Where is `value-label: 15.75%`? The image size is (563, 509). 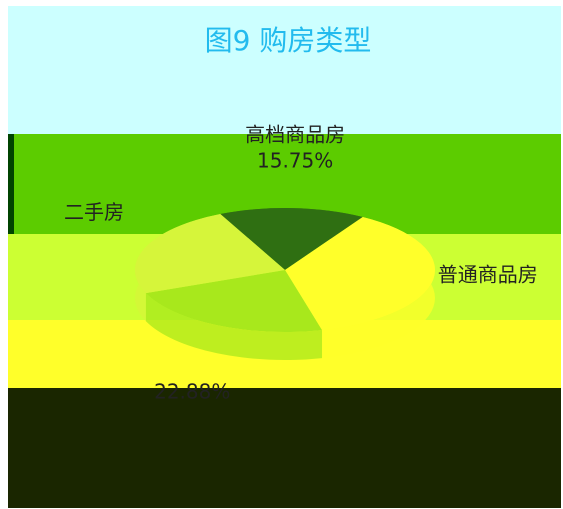 value-label: 15.75% is located at coordinates (295, 161).